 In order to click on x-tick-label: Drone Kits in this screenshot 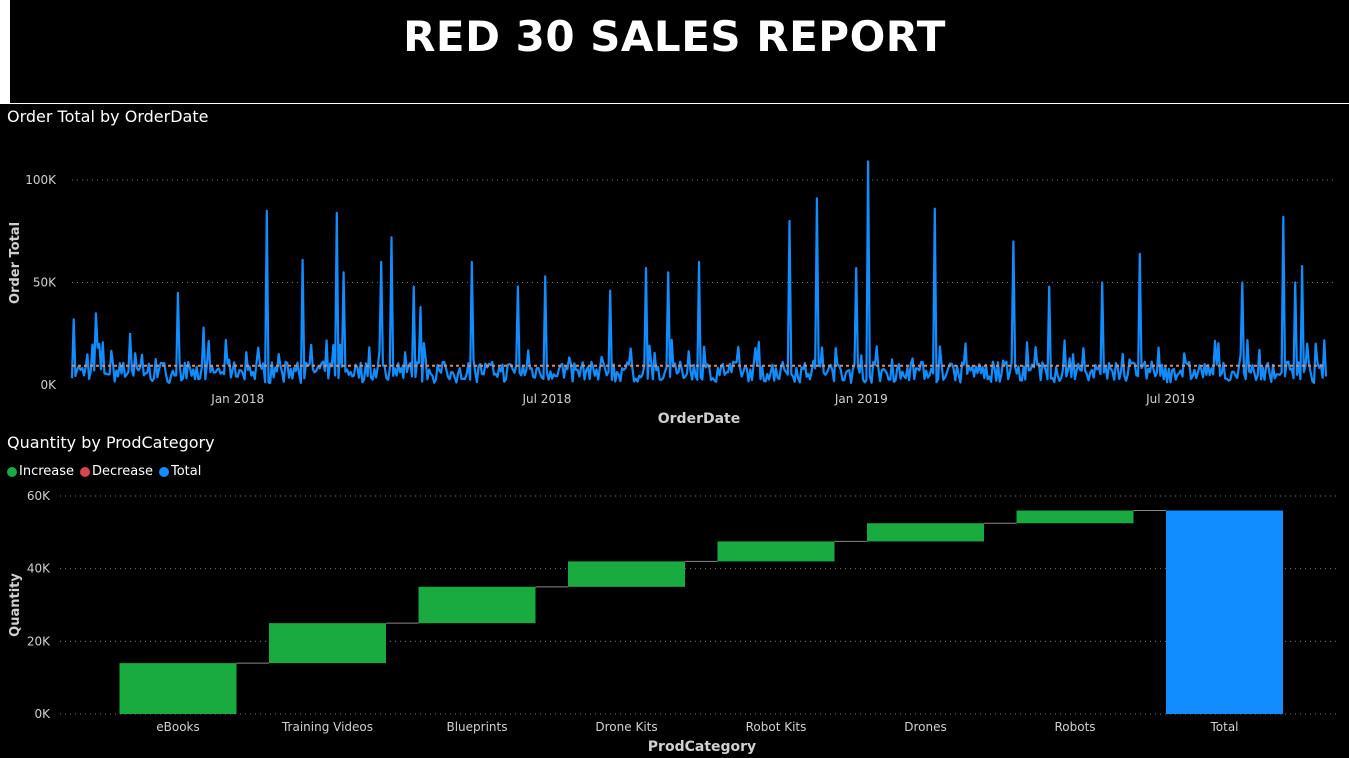, I will do `click(626, 727)`.